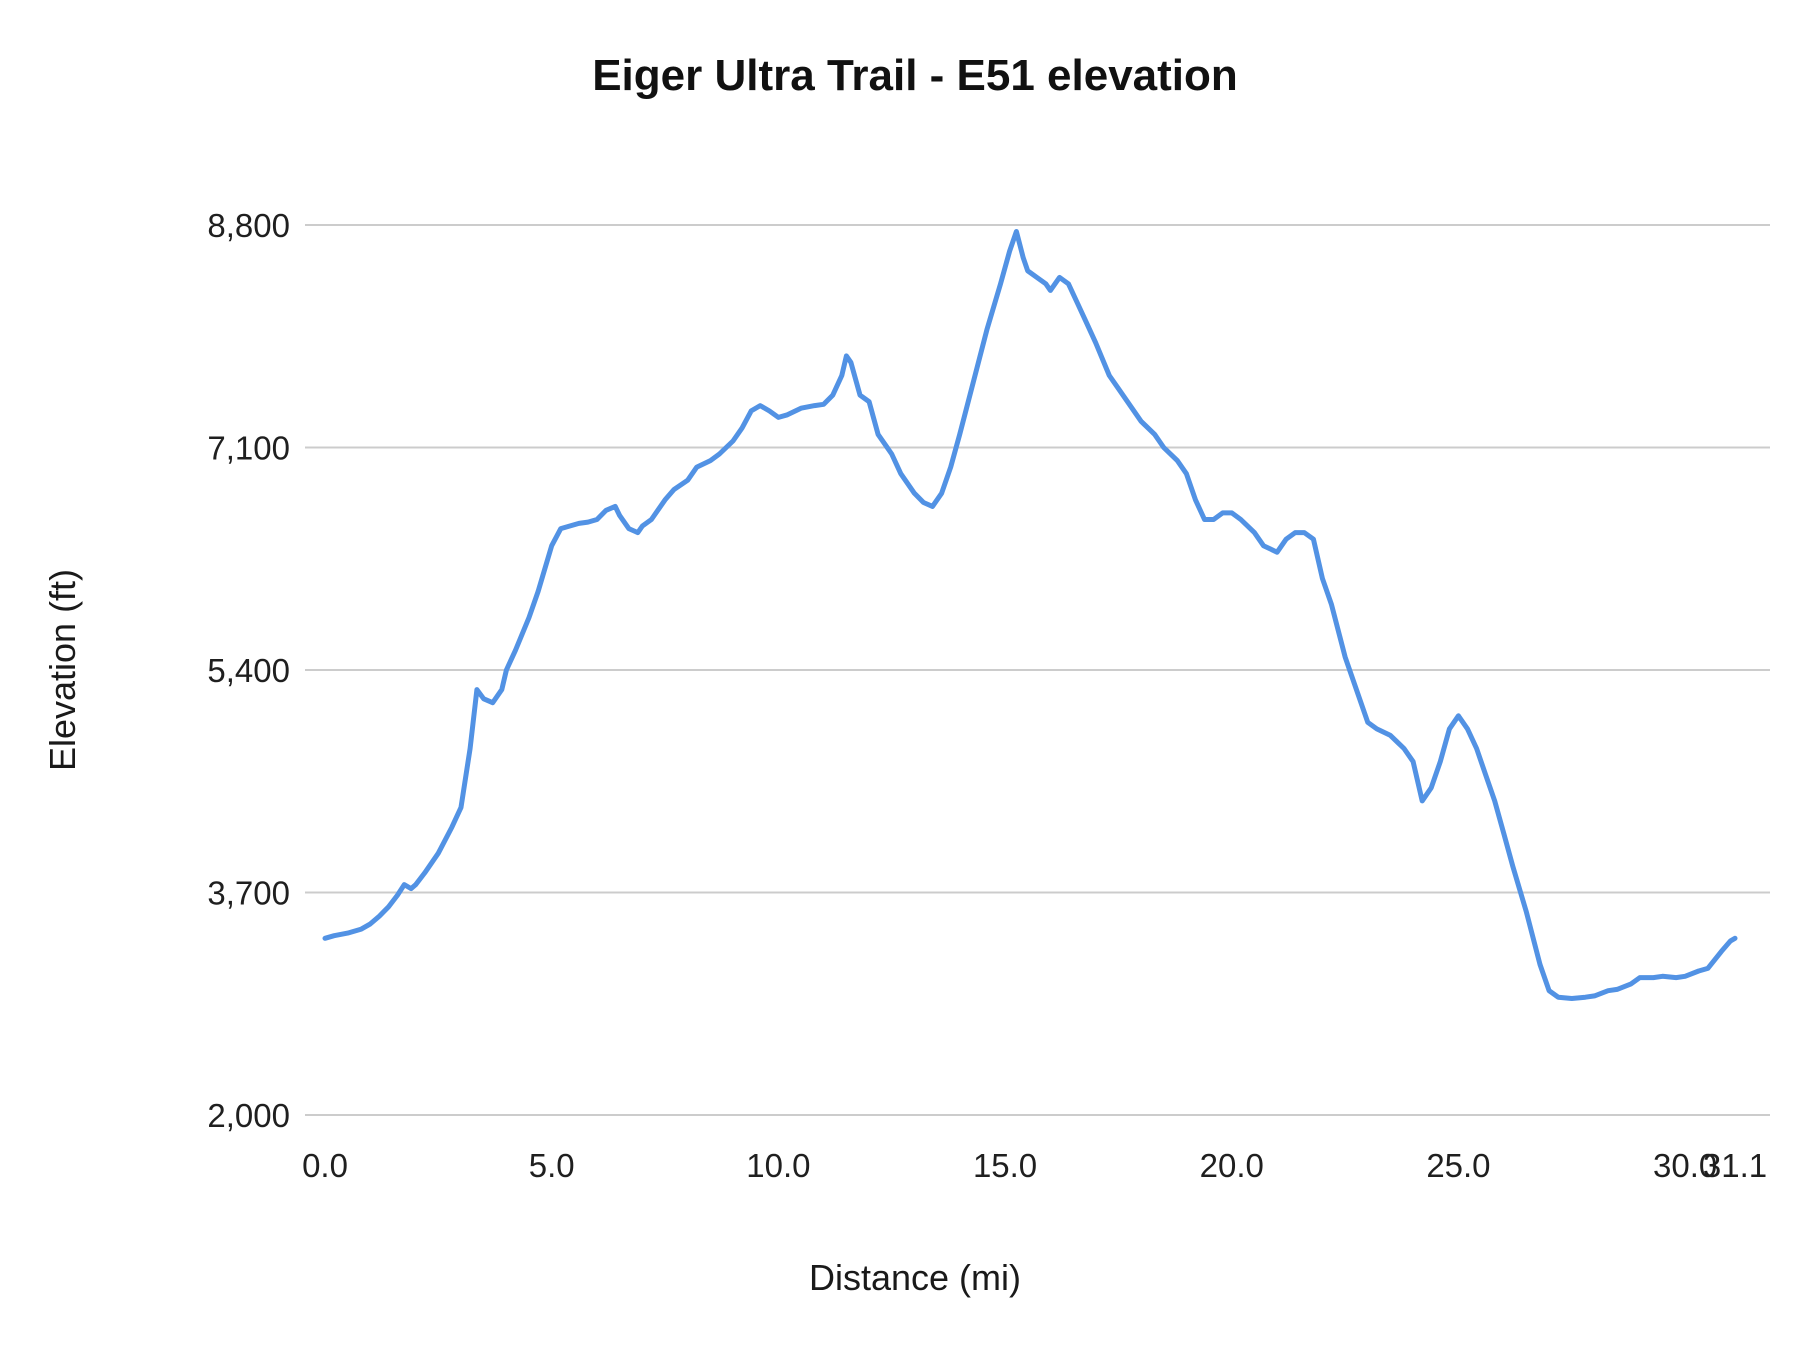 The image size is (1800, 1350). Describe the element at coordinates (915, 75) in the screenshot. I see `chart-title: Eiger Ultra Trail - E51 elevation` at that location.